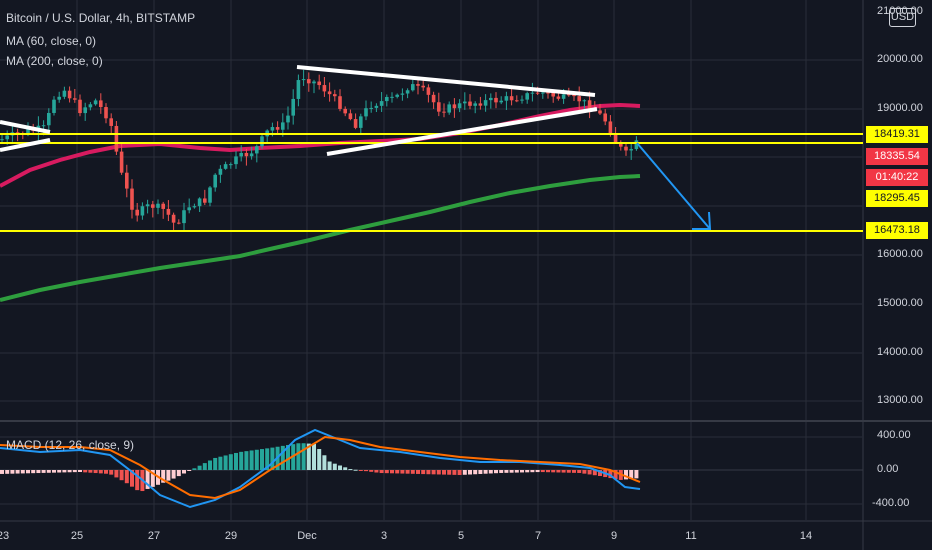  I want to click on trendline-left, so click(25, 127).